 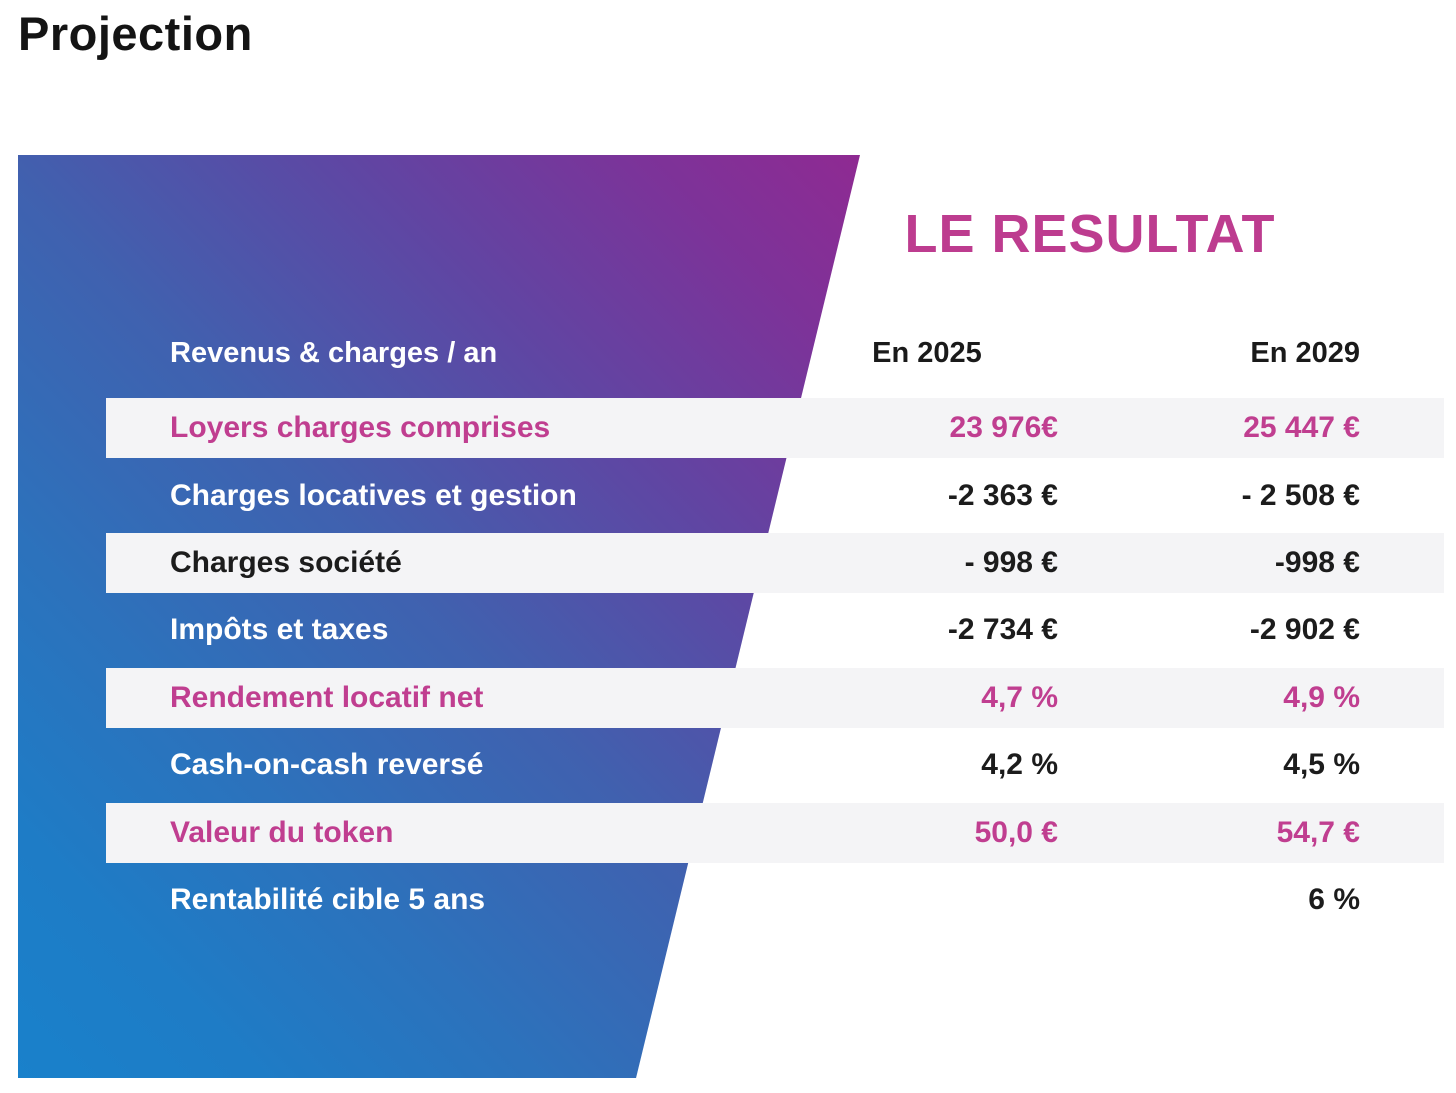 I want to click on column-header-2025: En 2025, so click(x=927, y=352).